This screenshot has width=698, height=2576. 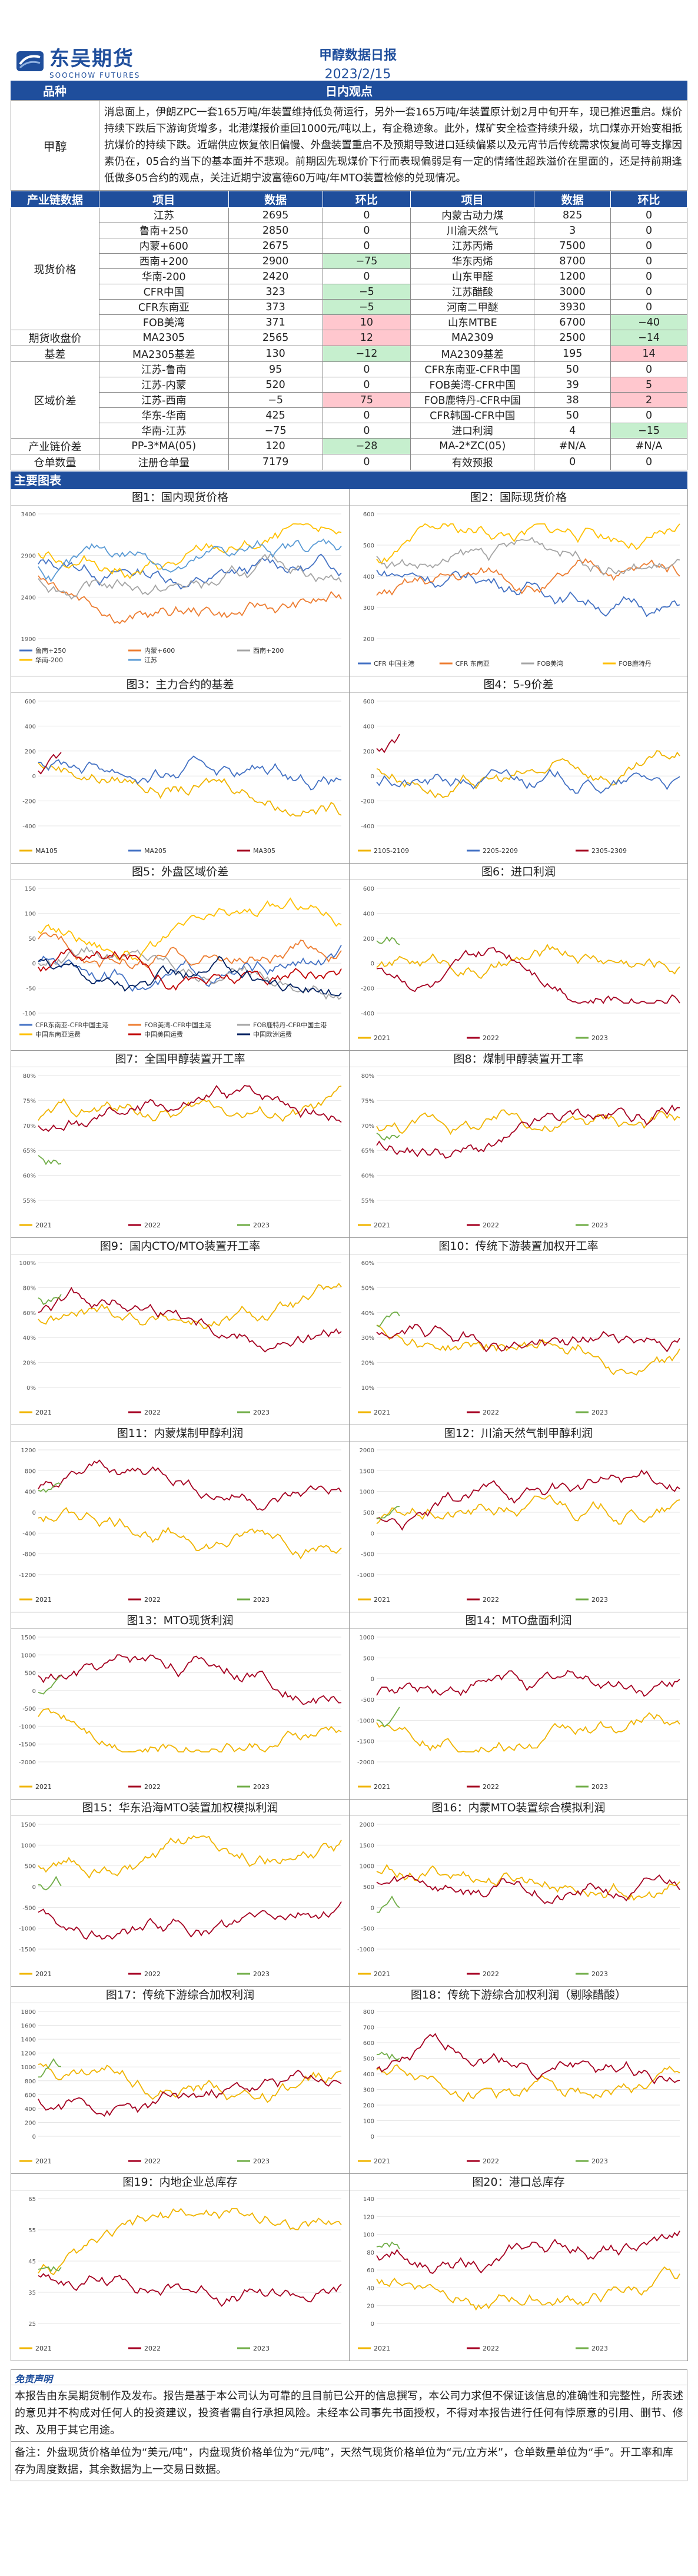 I want to click on y-tick-label: 1600, so click(x=28, y=2026).